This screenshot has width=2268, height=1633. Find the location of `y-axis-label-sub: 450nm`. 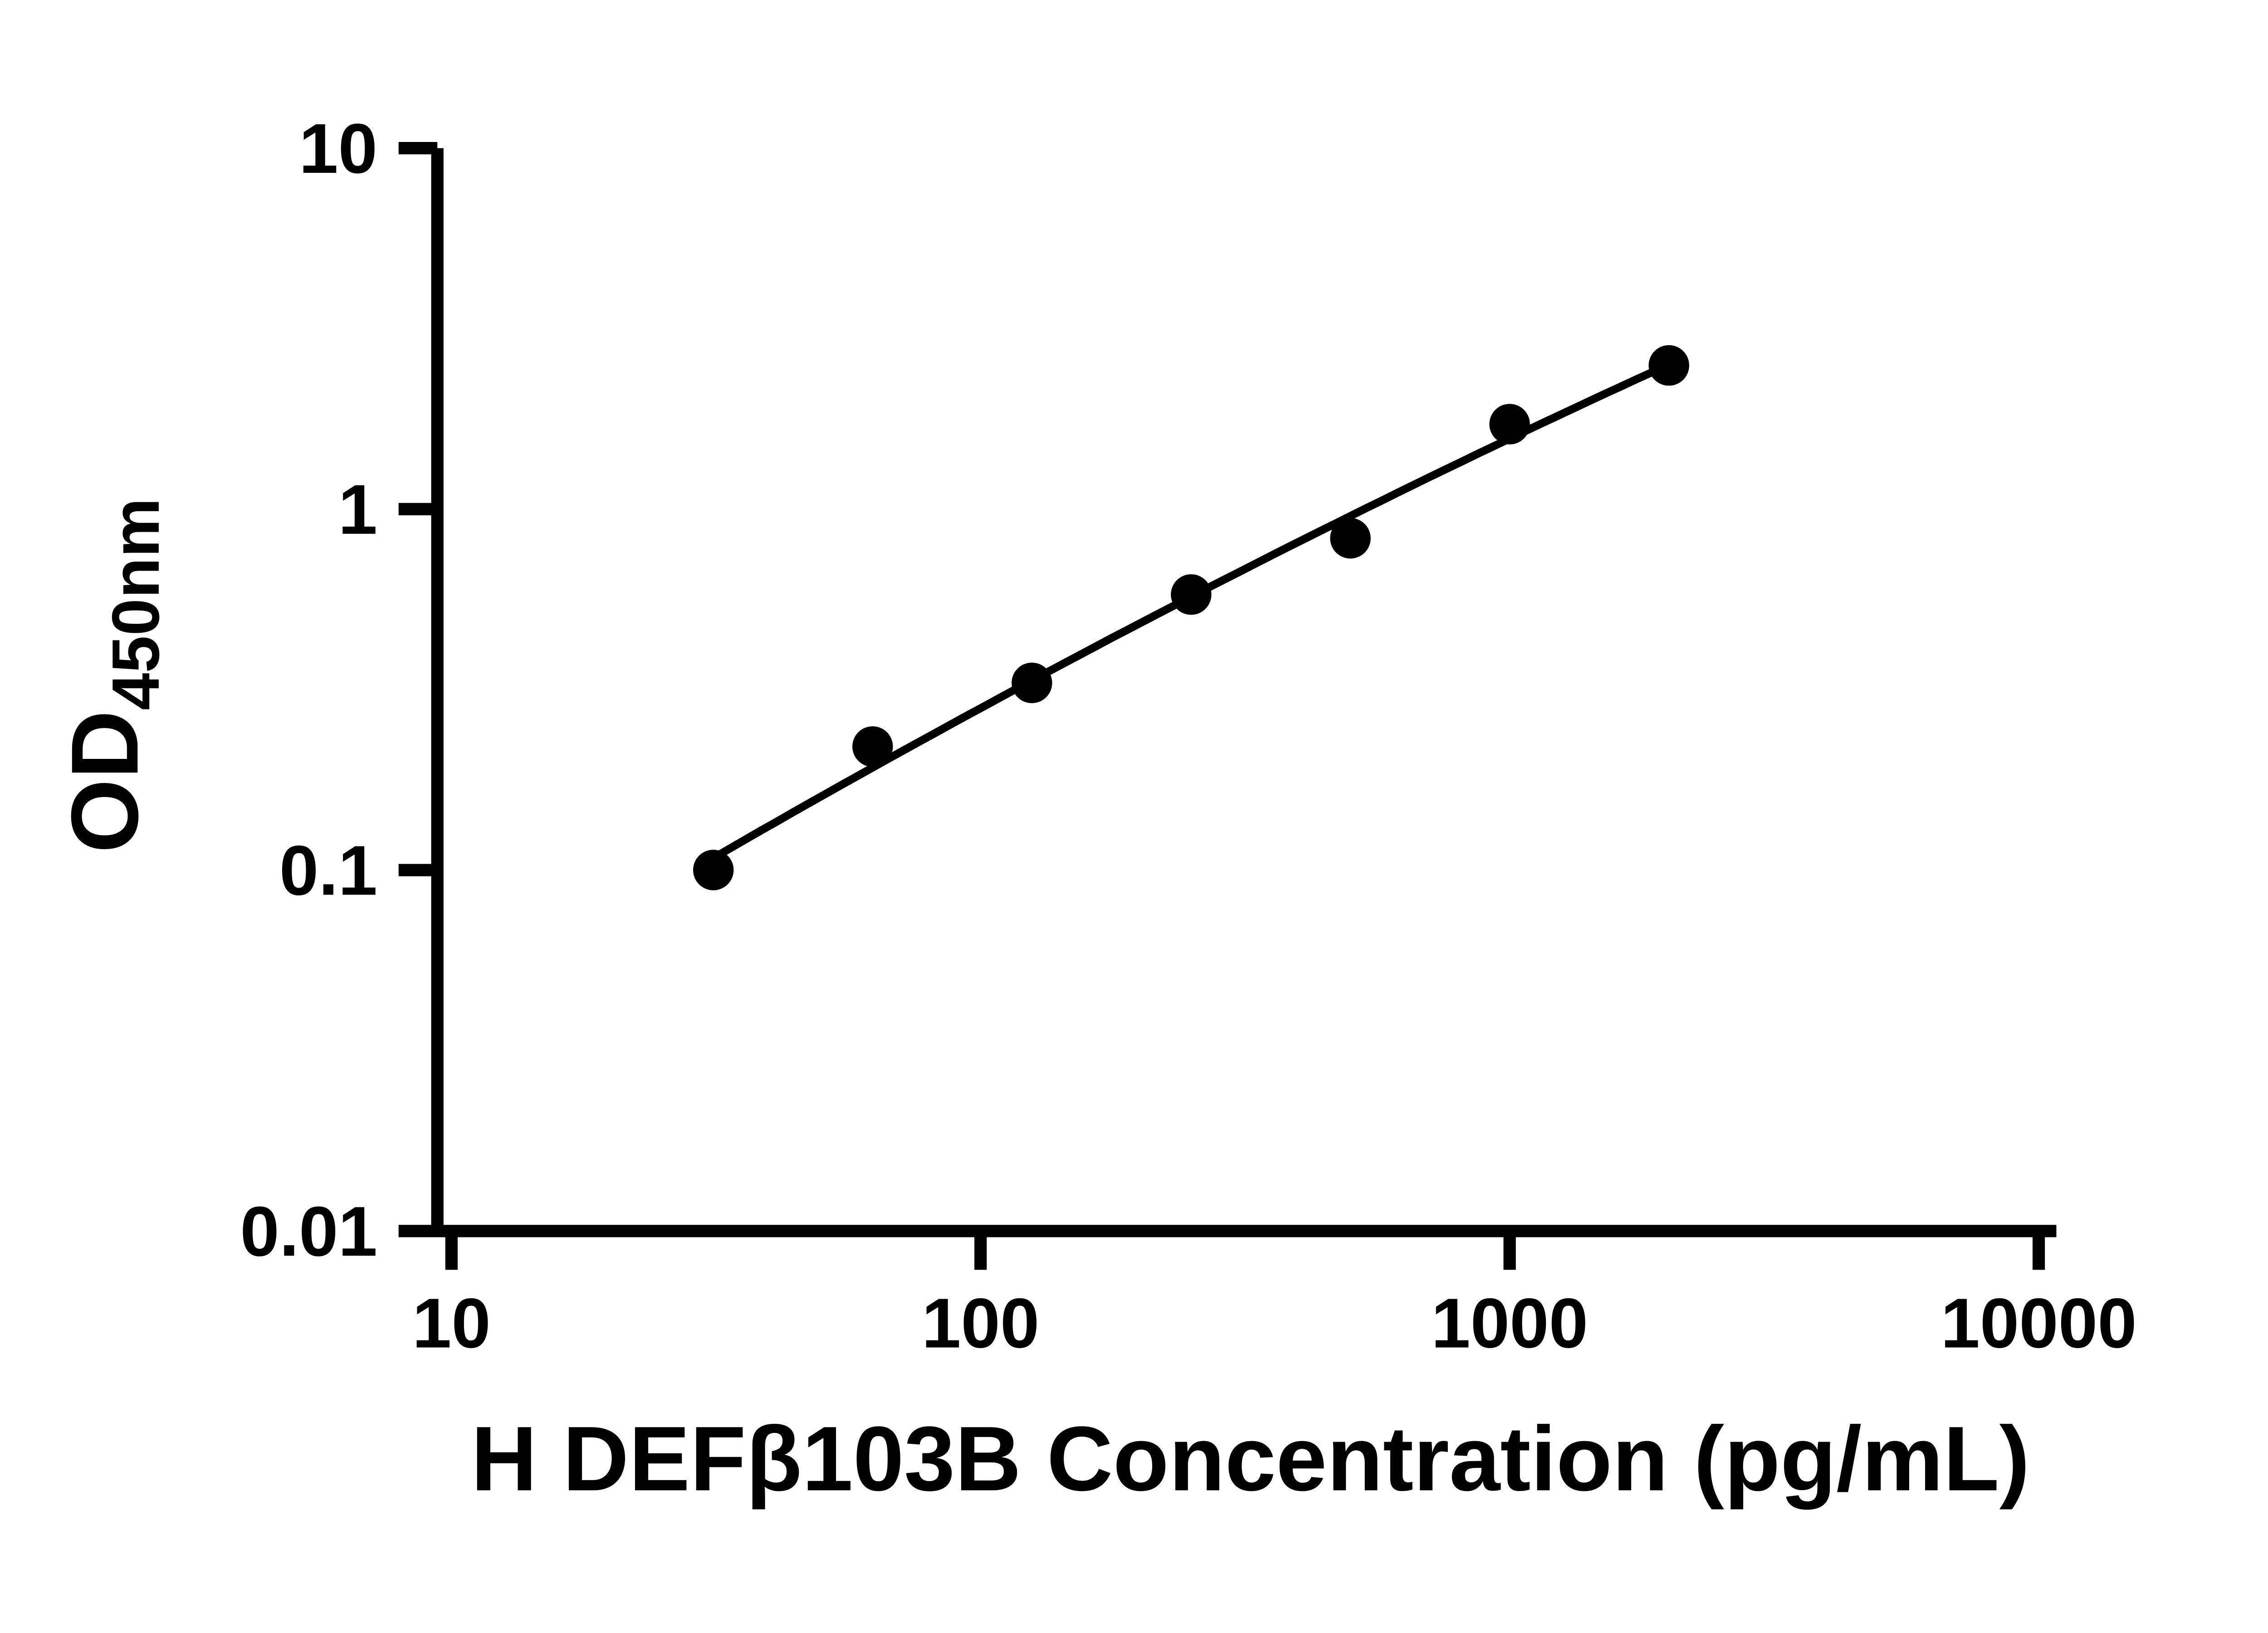

y-axis-label-sub: 450nm is located at coordinates (136, 604).